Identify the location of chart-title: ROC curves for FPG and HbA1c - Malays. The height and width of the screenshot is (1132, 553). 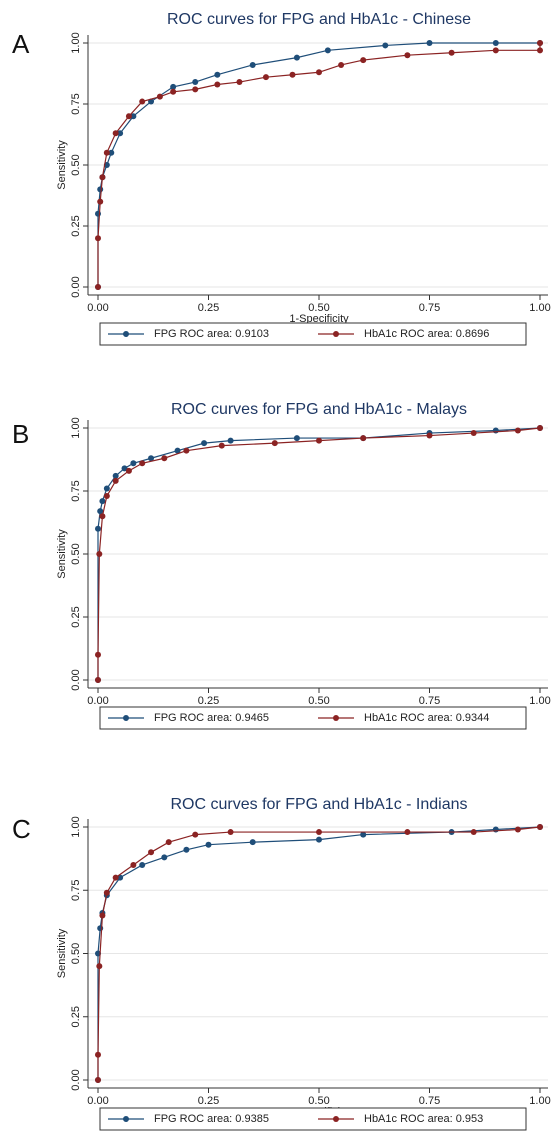
(319, 409).